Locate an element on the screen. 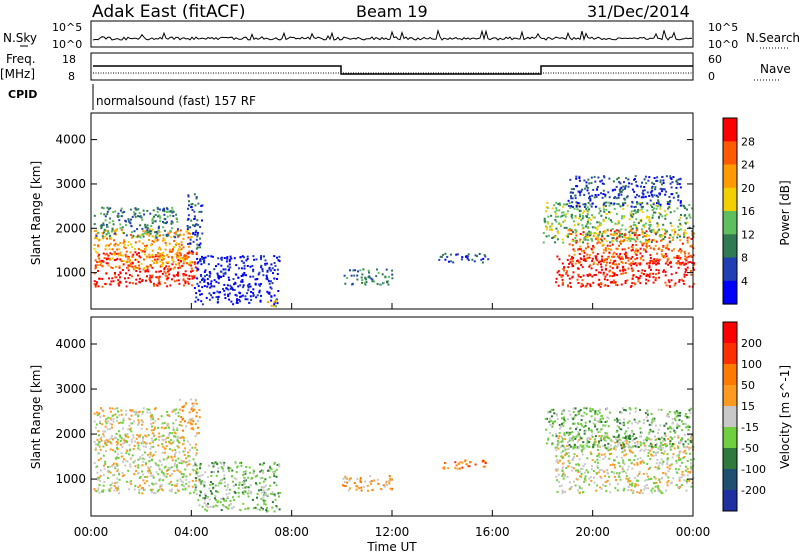  freq-tick-low: 8 is located at coordinates (71, 76).